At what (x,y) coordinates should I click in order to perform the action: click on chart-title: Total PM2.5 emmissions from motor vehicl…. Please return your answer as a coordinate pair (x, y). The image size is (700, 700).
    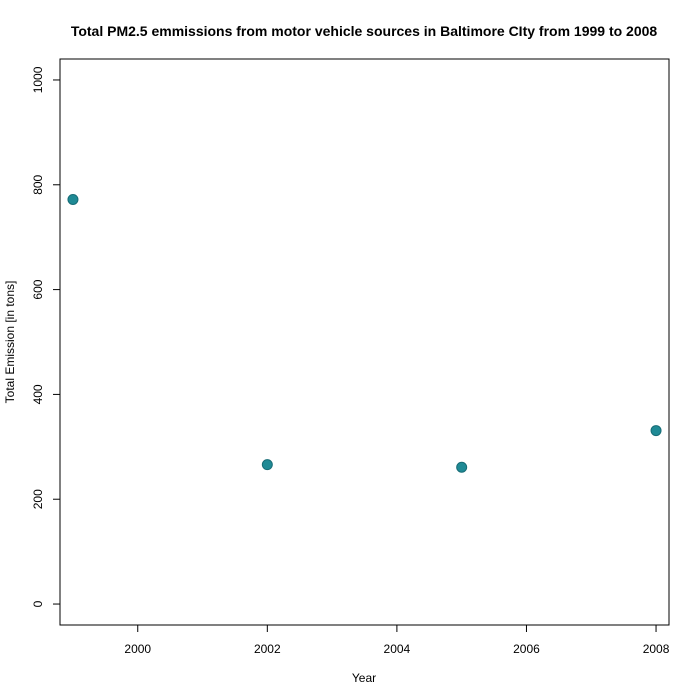
    Looking at the image, I should click on (364, 31).